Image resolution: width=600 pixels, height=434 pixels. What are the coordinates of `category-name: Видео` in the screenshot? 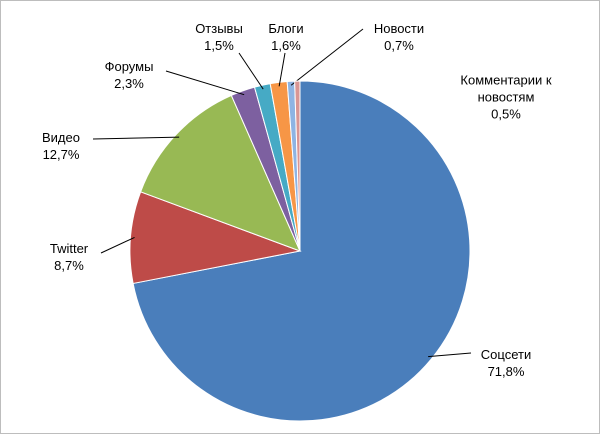 It's located at (61, 137).